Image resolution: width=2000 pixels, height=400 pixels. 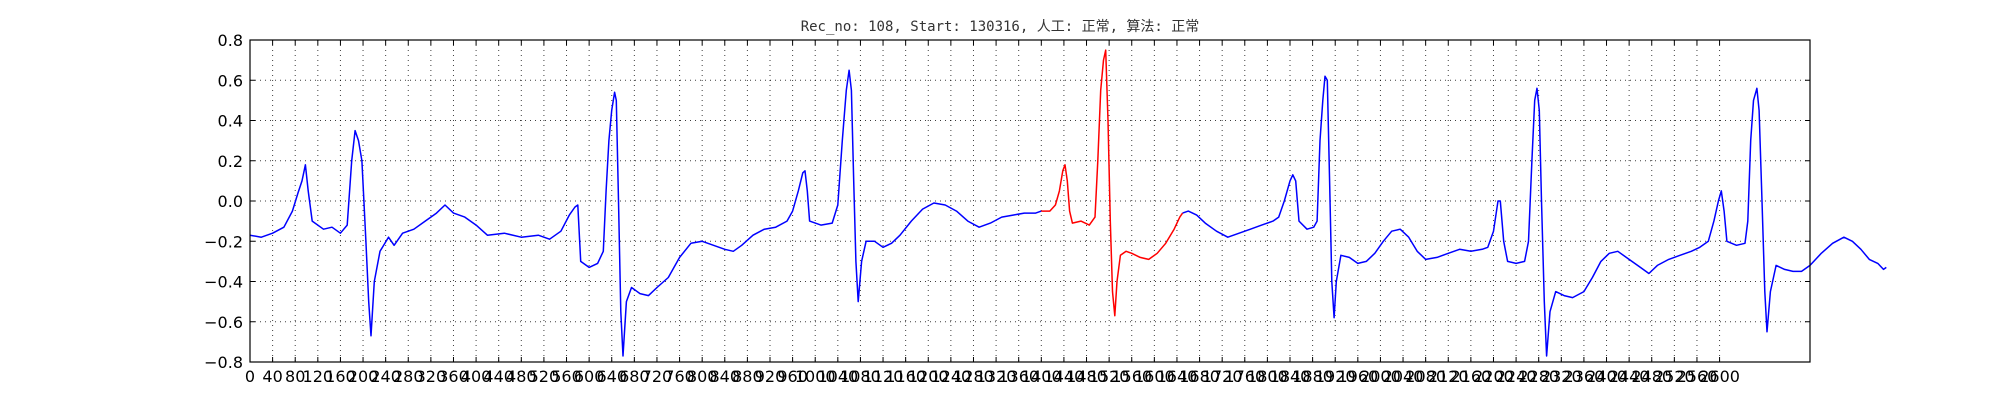 I want to click on x-tick-label: 600, so click(x=589, y=376).